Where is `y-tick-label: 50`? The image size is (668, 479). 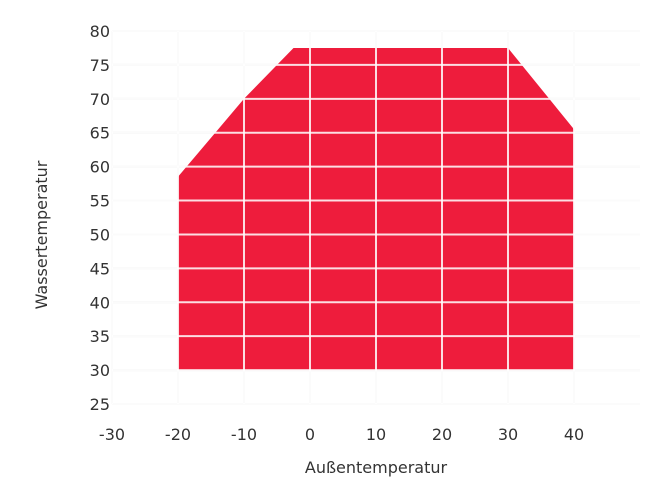 y-tick-label: 50 is located at coordinates (100, 234).